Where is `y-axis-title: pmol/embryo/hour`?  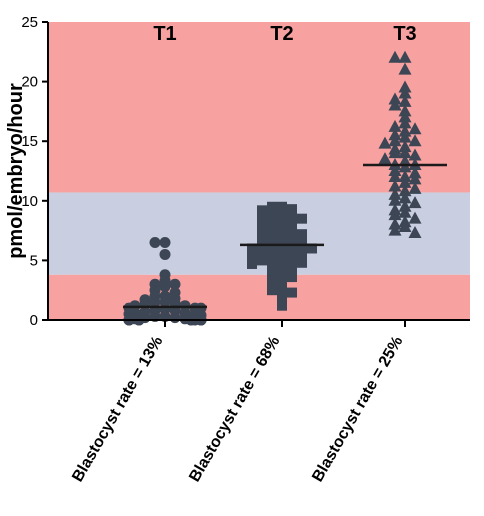
y-axis-title: pmol/embryo/hour is located at coordinates (16, 171).